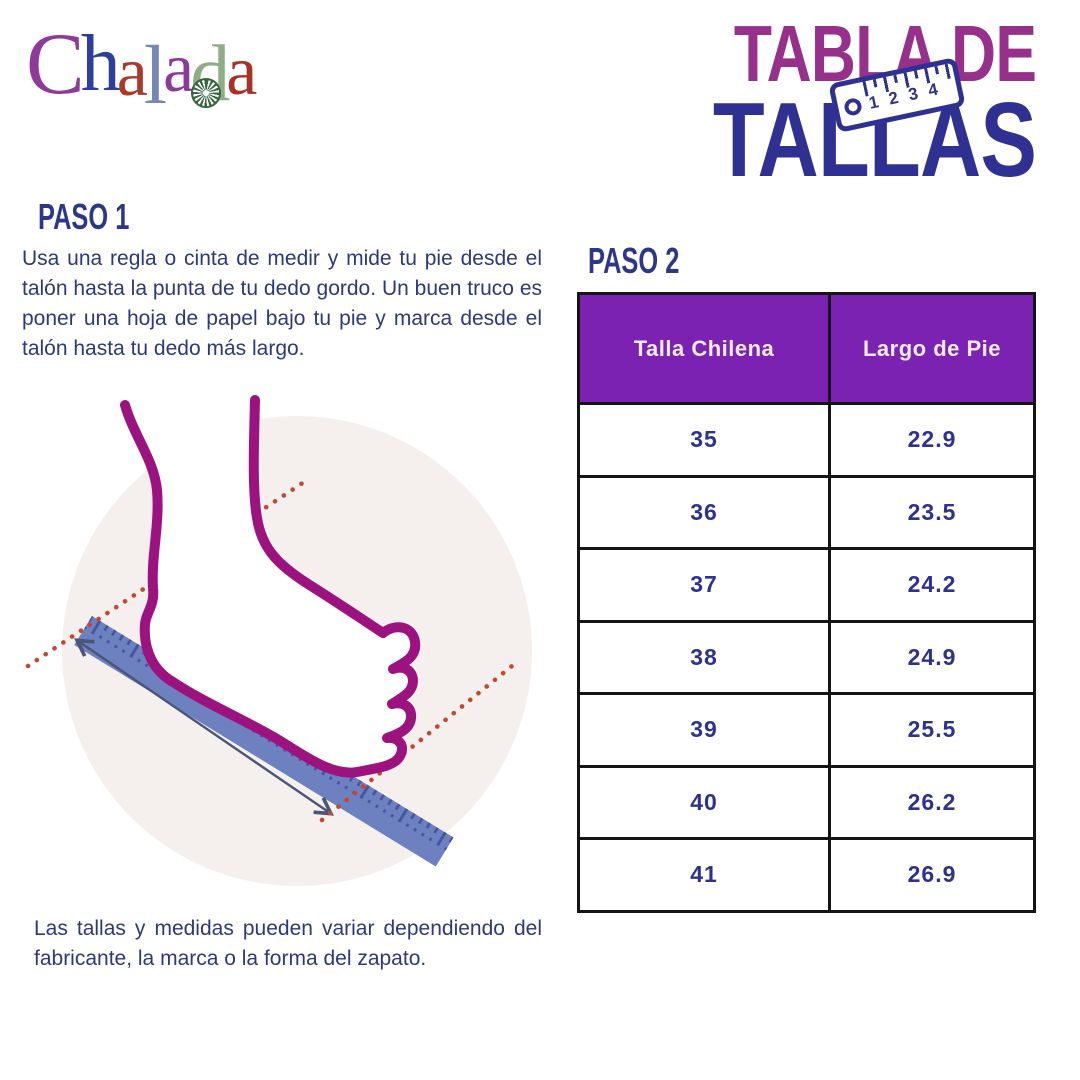  I want to click on table-row: 41 26.9, so click(806, 875).